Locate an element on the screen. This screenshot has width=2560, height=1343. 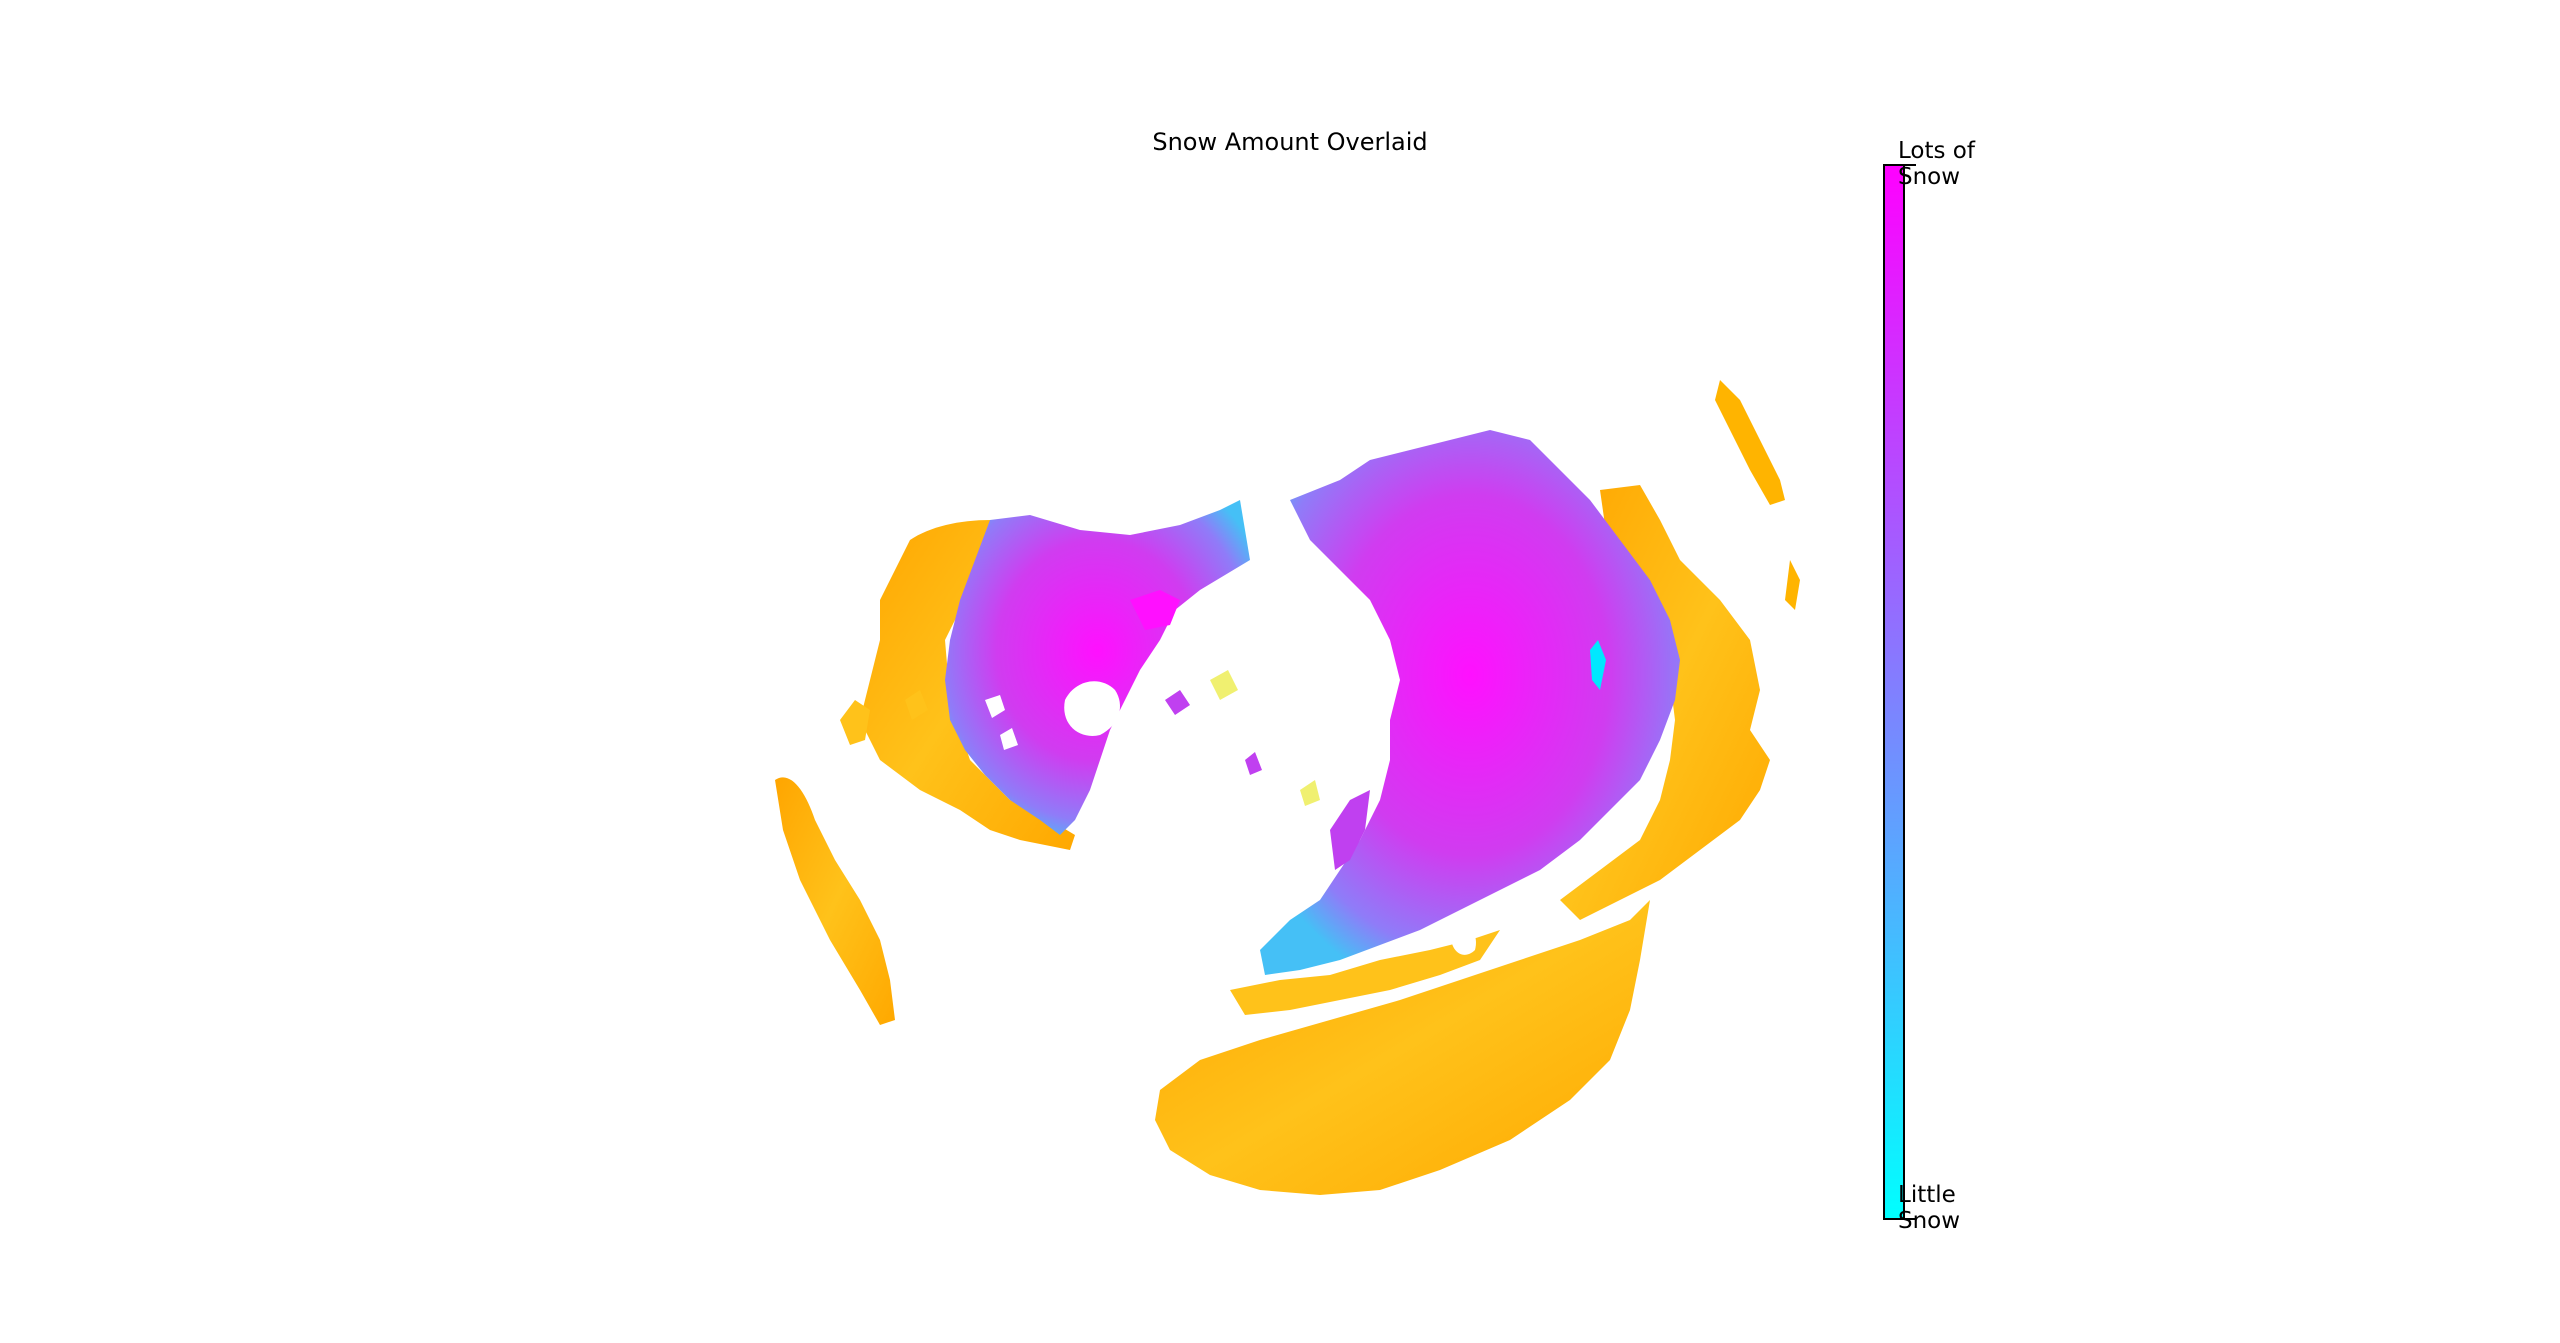
scandinavia-snow is located at coordinates (1350, 830).